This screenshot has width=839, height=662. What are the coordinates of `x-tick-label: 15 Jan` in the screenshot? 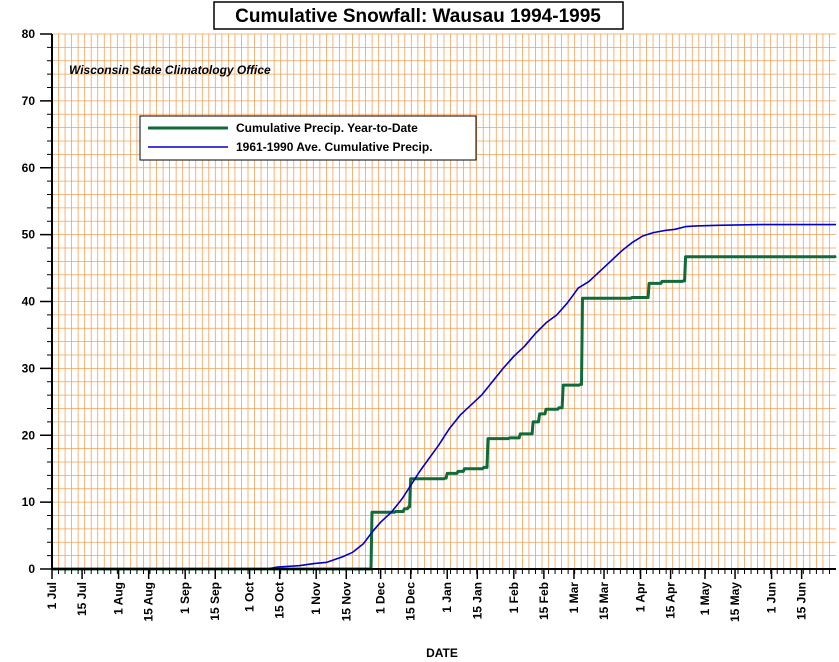 It's located at (477, 600).